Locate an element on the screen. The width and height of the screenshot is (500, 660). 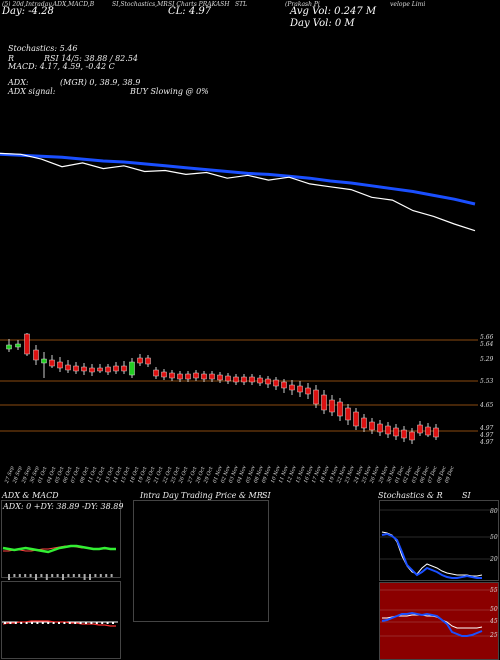
header-title-right2: velope Limi is located at coordinates (408, 4).